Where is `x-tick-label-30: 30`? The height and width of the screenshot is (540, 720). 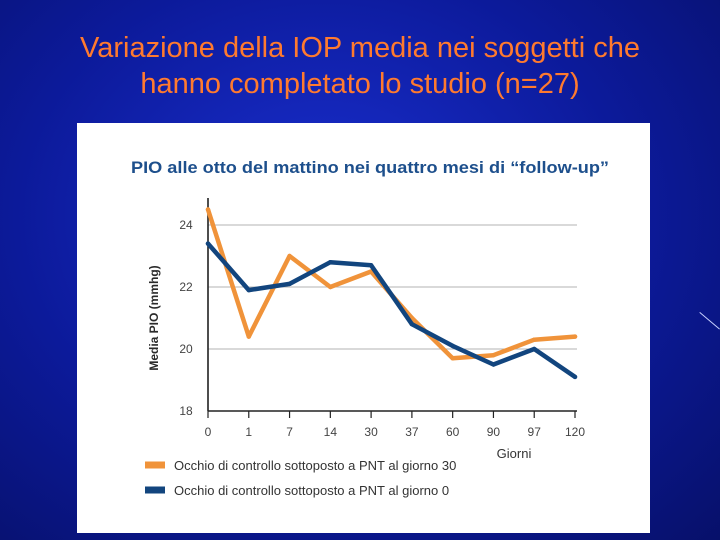
x-tick-label-30: 30 is located at coordinates (371, 432).